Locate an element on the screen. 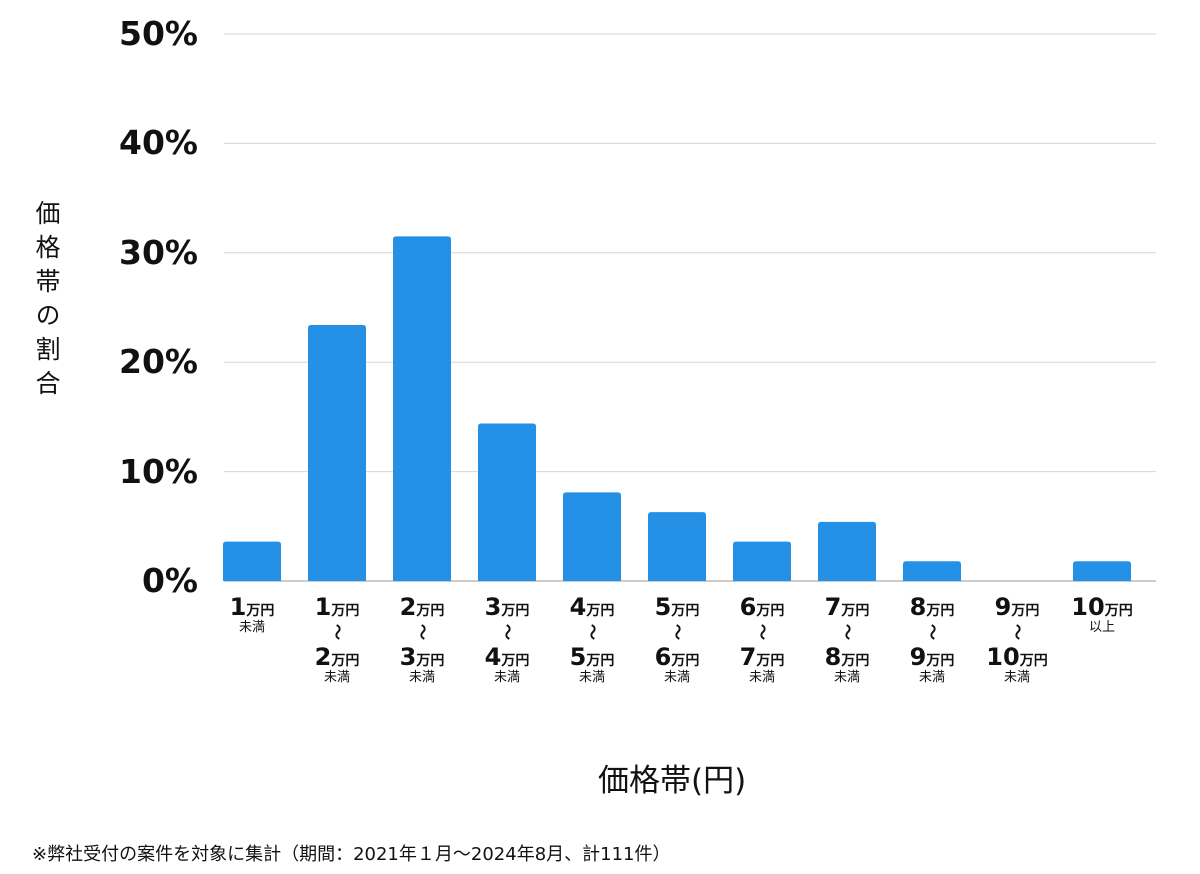  x-axis-label: 価格帯(円) is located at coordinates (672, 781).